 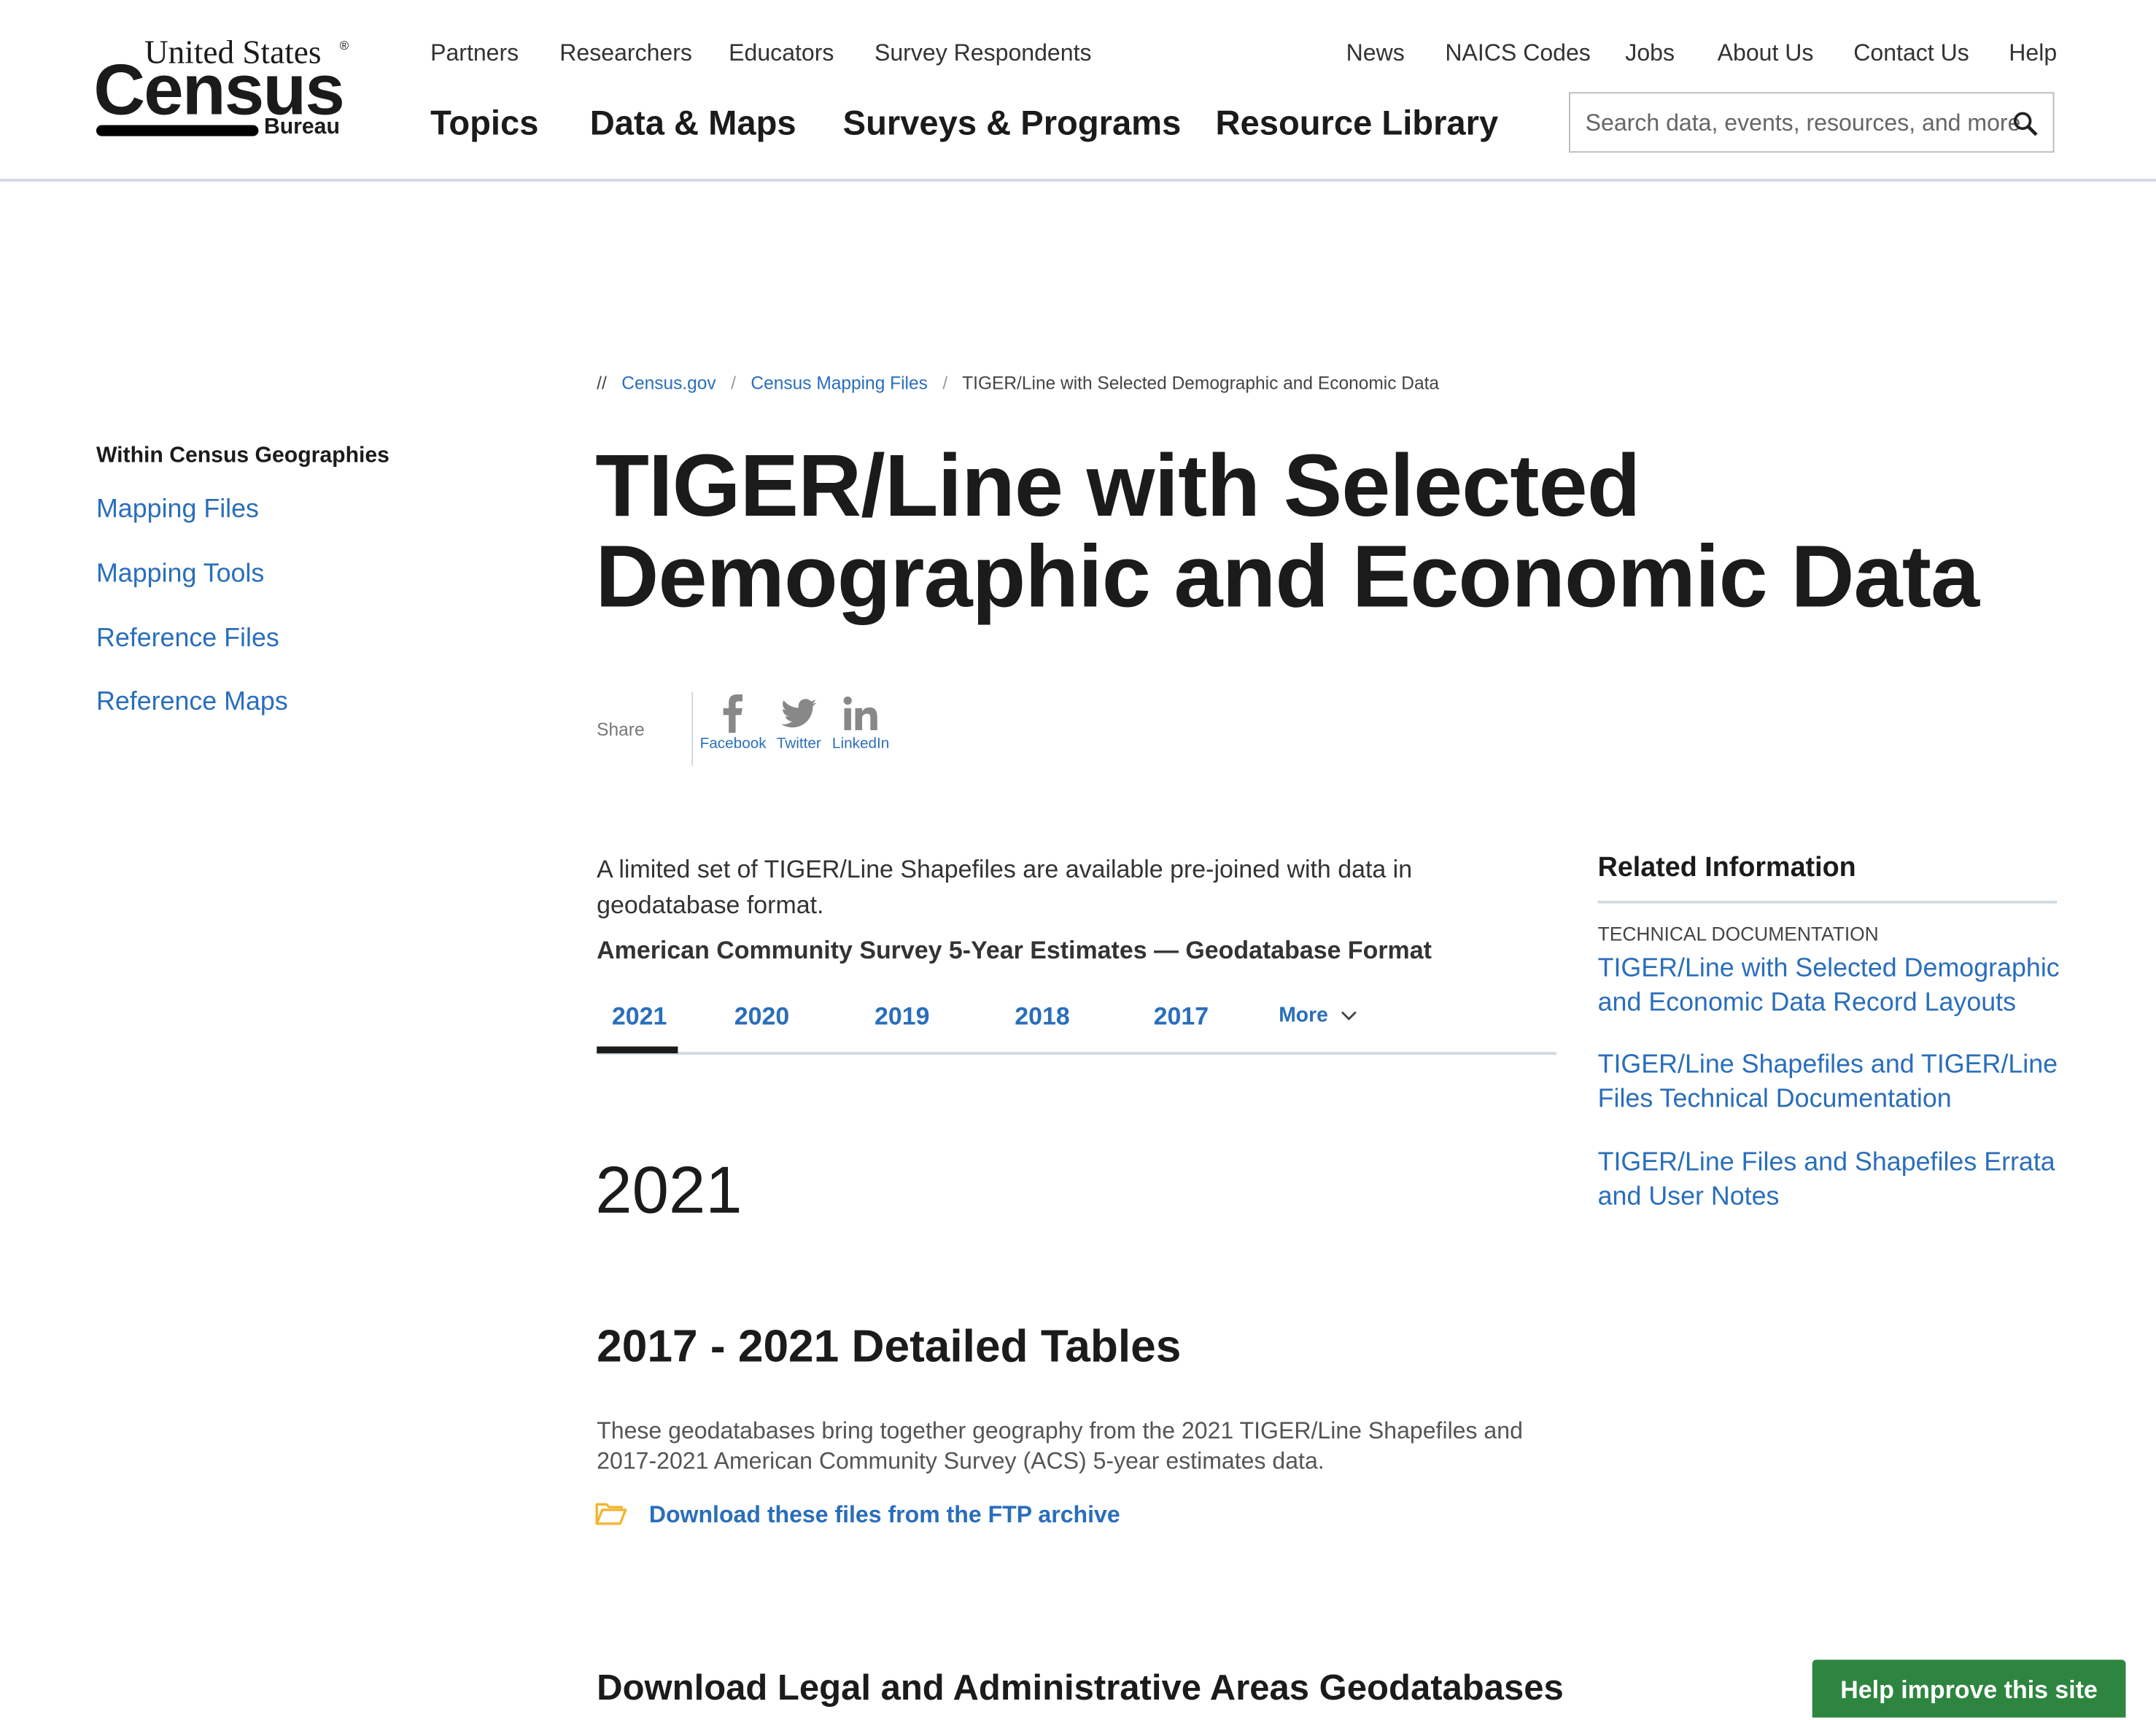 I want to click on breadcrumb-mapping-files: Census Mapping Files, so click(x=839, y=383).